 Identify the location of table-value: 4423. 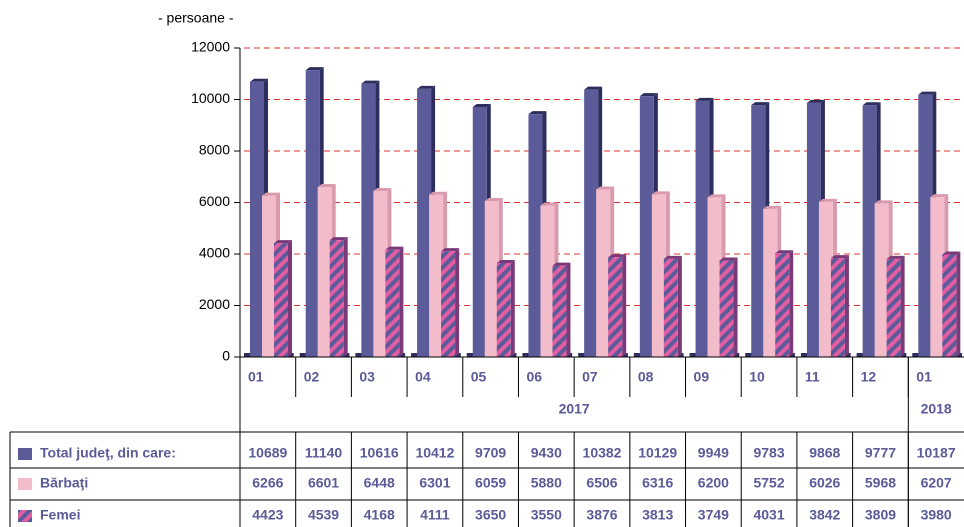
(267, 515).